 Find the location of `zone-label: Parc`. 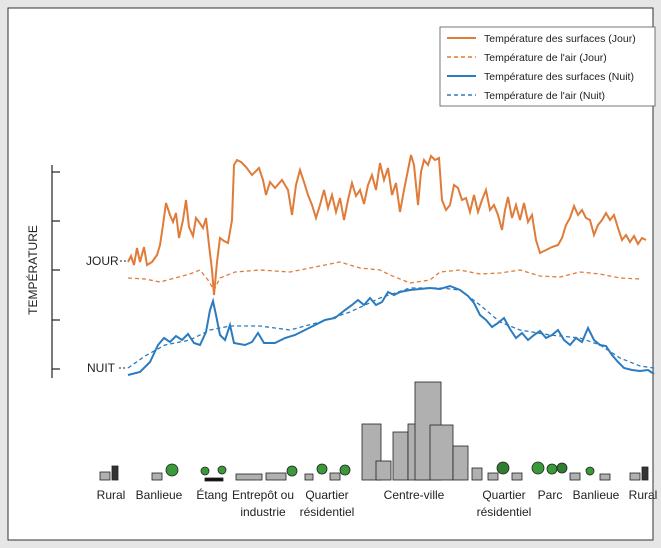

zone-label: Parc is located at coordinates (550, 495).